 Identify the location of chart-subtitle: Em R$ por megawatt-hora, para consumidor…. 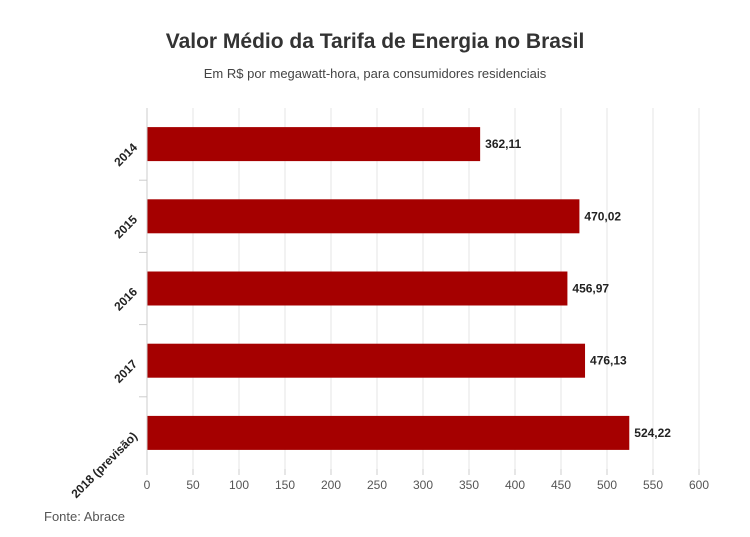
(375, 73).